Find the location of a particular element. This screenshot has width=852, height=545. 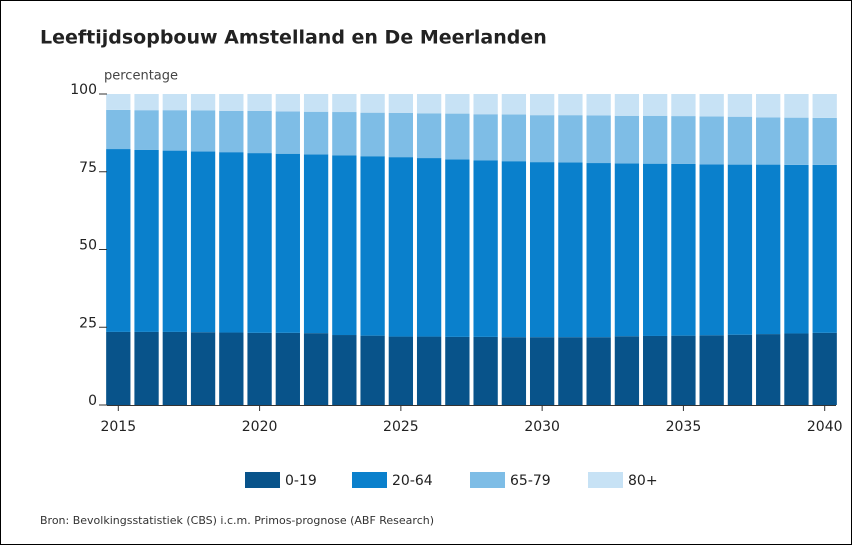

y-tick-label: 25 is located at coordinates (88, 323).